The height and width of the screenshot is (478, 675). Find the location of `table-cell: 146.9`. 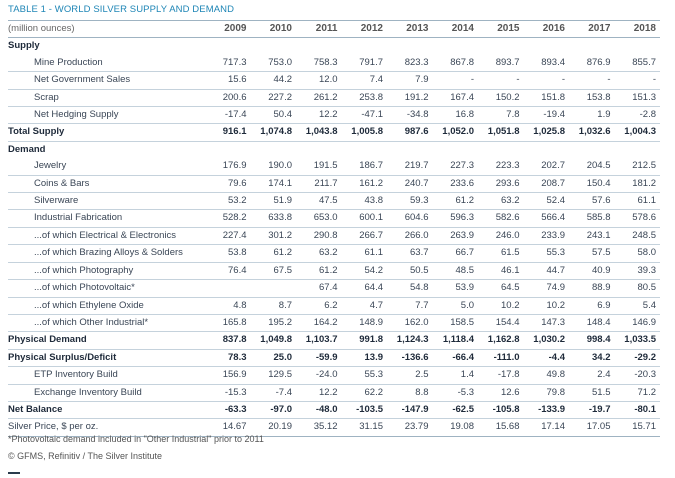

table-cell: 146.9 is located at coordinates (644, 322).